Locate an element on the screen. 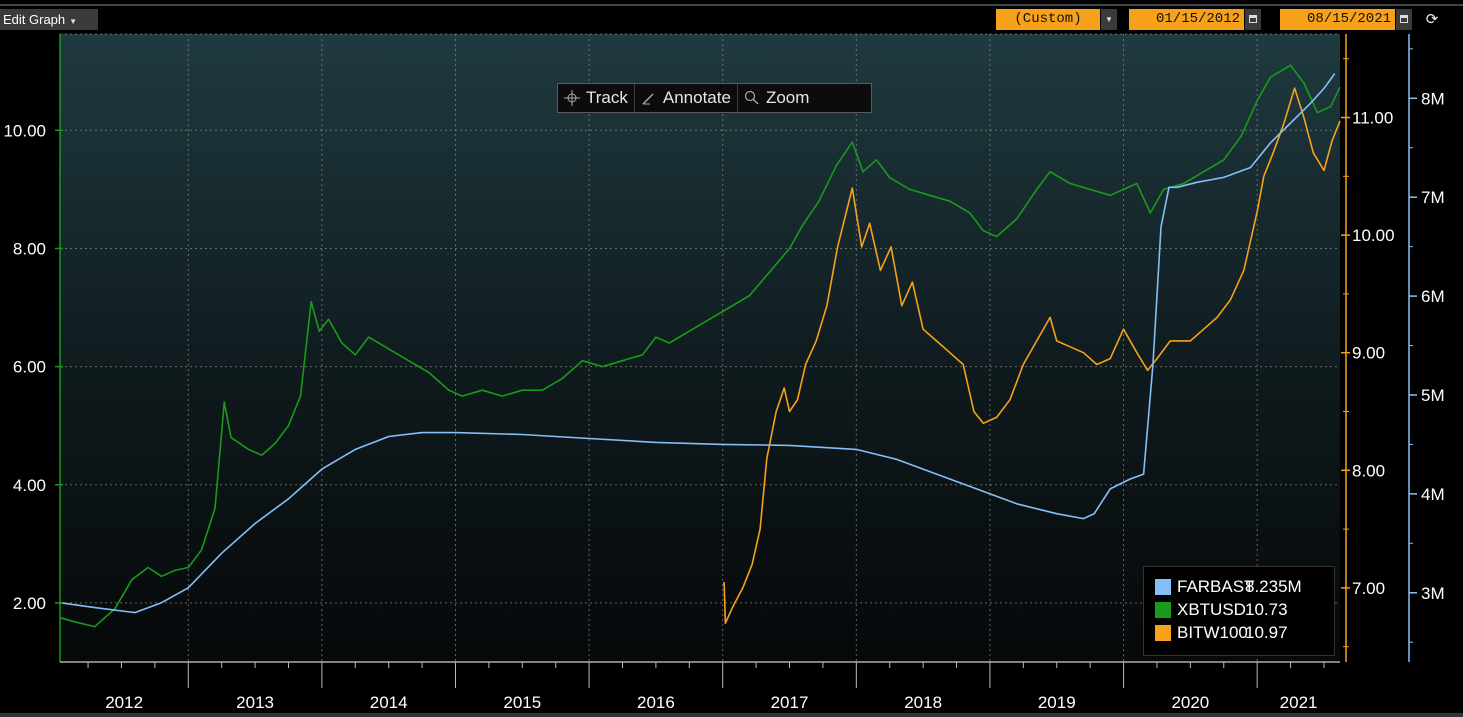 This screenshot has width=1463, height=717. right-axis-tick-label: 10.00 is located at coordinates (1373, 235).